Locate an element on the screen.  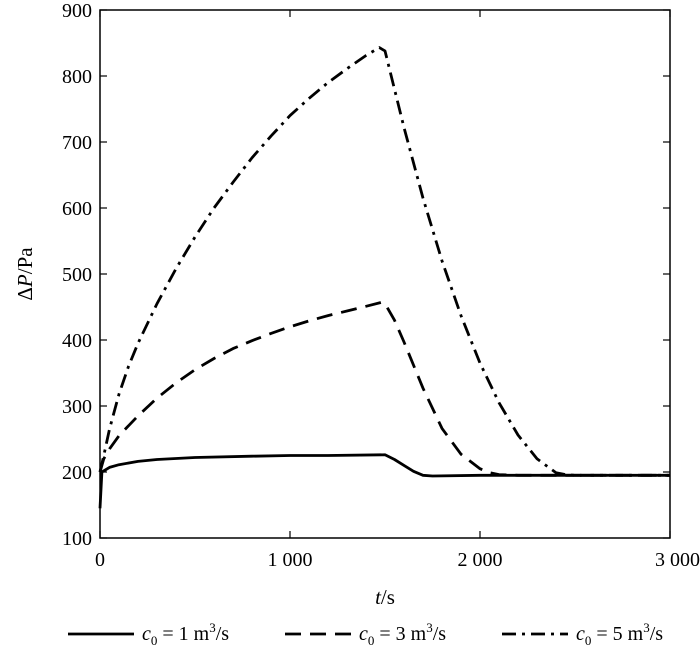
x-axis-label-unit: /s is located at coordinates (388, 597).